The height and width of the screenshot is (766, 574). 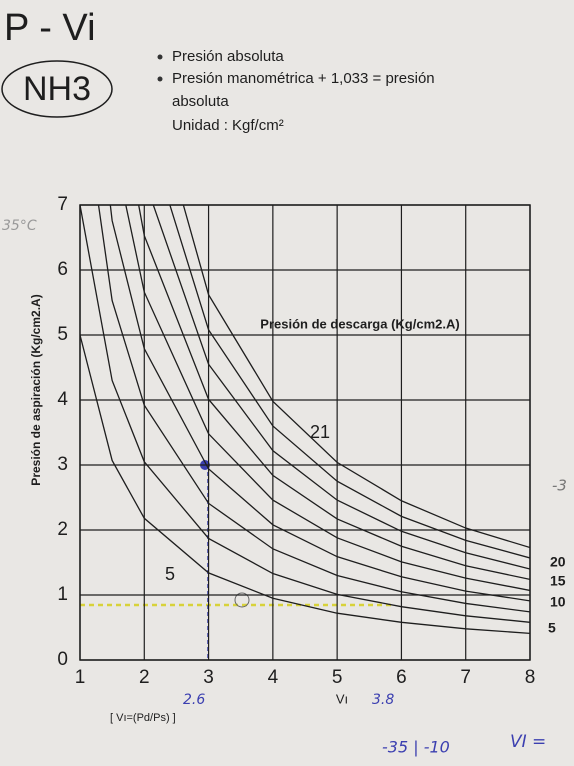 What do you see at coordinates (228, 125) in the screenshot?
I see `unit: Unidad : Kgf/cm²` at bounding box center [228, 125].